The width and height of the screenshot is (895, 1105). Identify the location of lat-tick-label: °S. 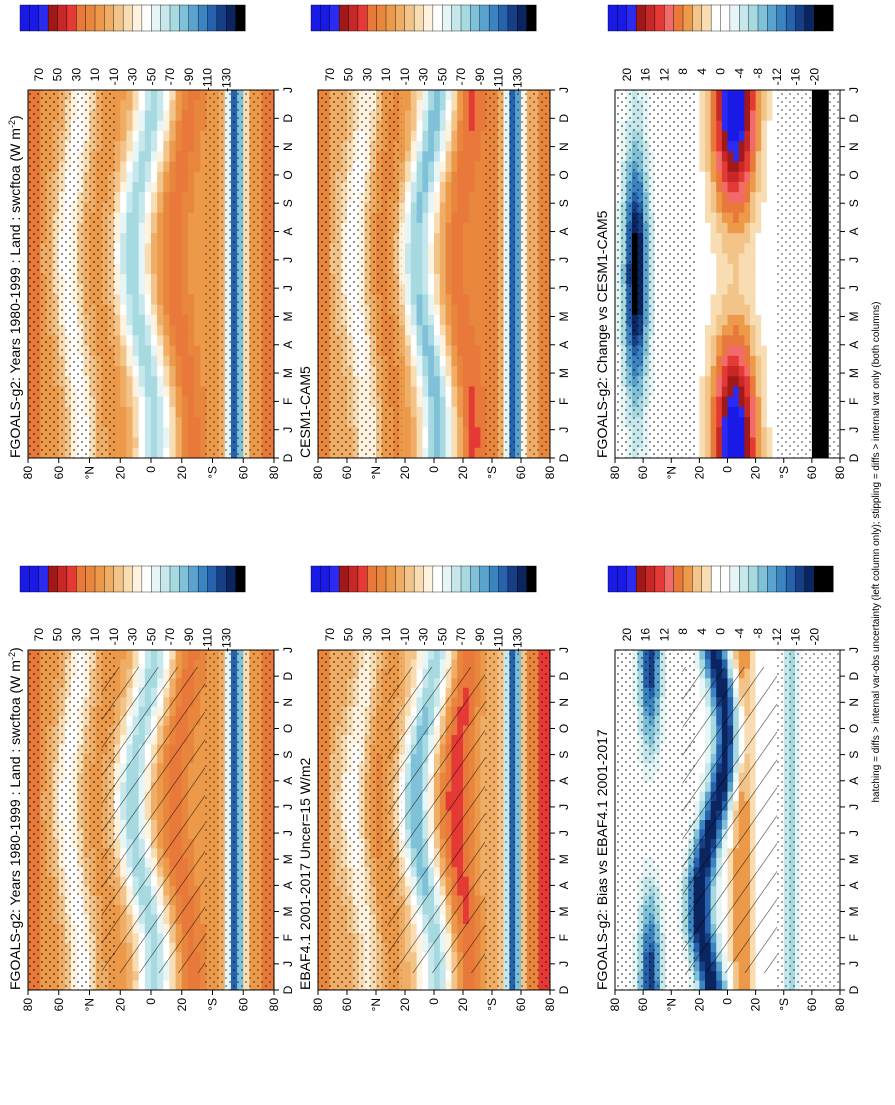
(213, 1004).